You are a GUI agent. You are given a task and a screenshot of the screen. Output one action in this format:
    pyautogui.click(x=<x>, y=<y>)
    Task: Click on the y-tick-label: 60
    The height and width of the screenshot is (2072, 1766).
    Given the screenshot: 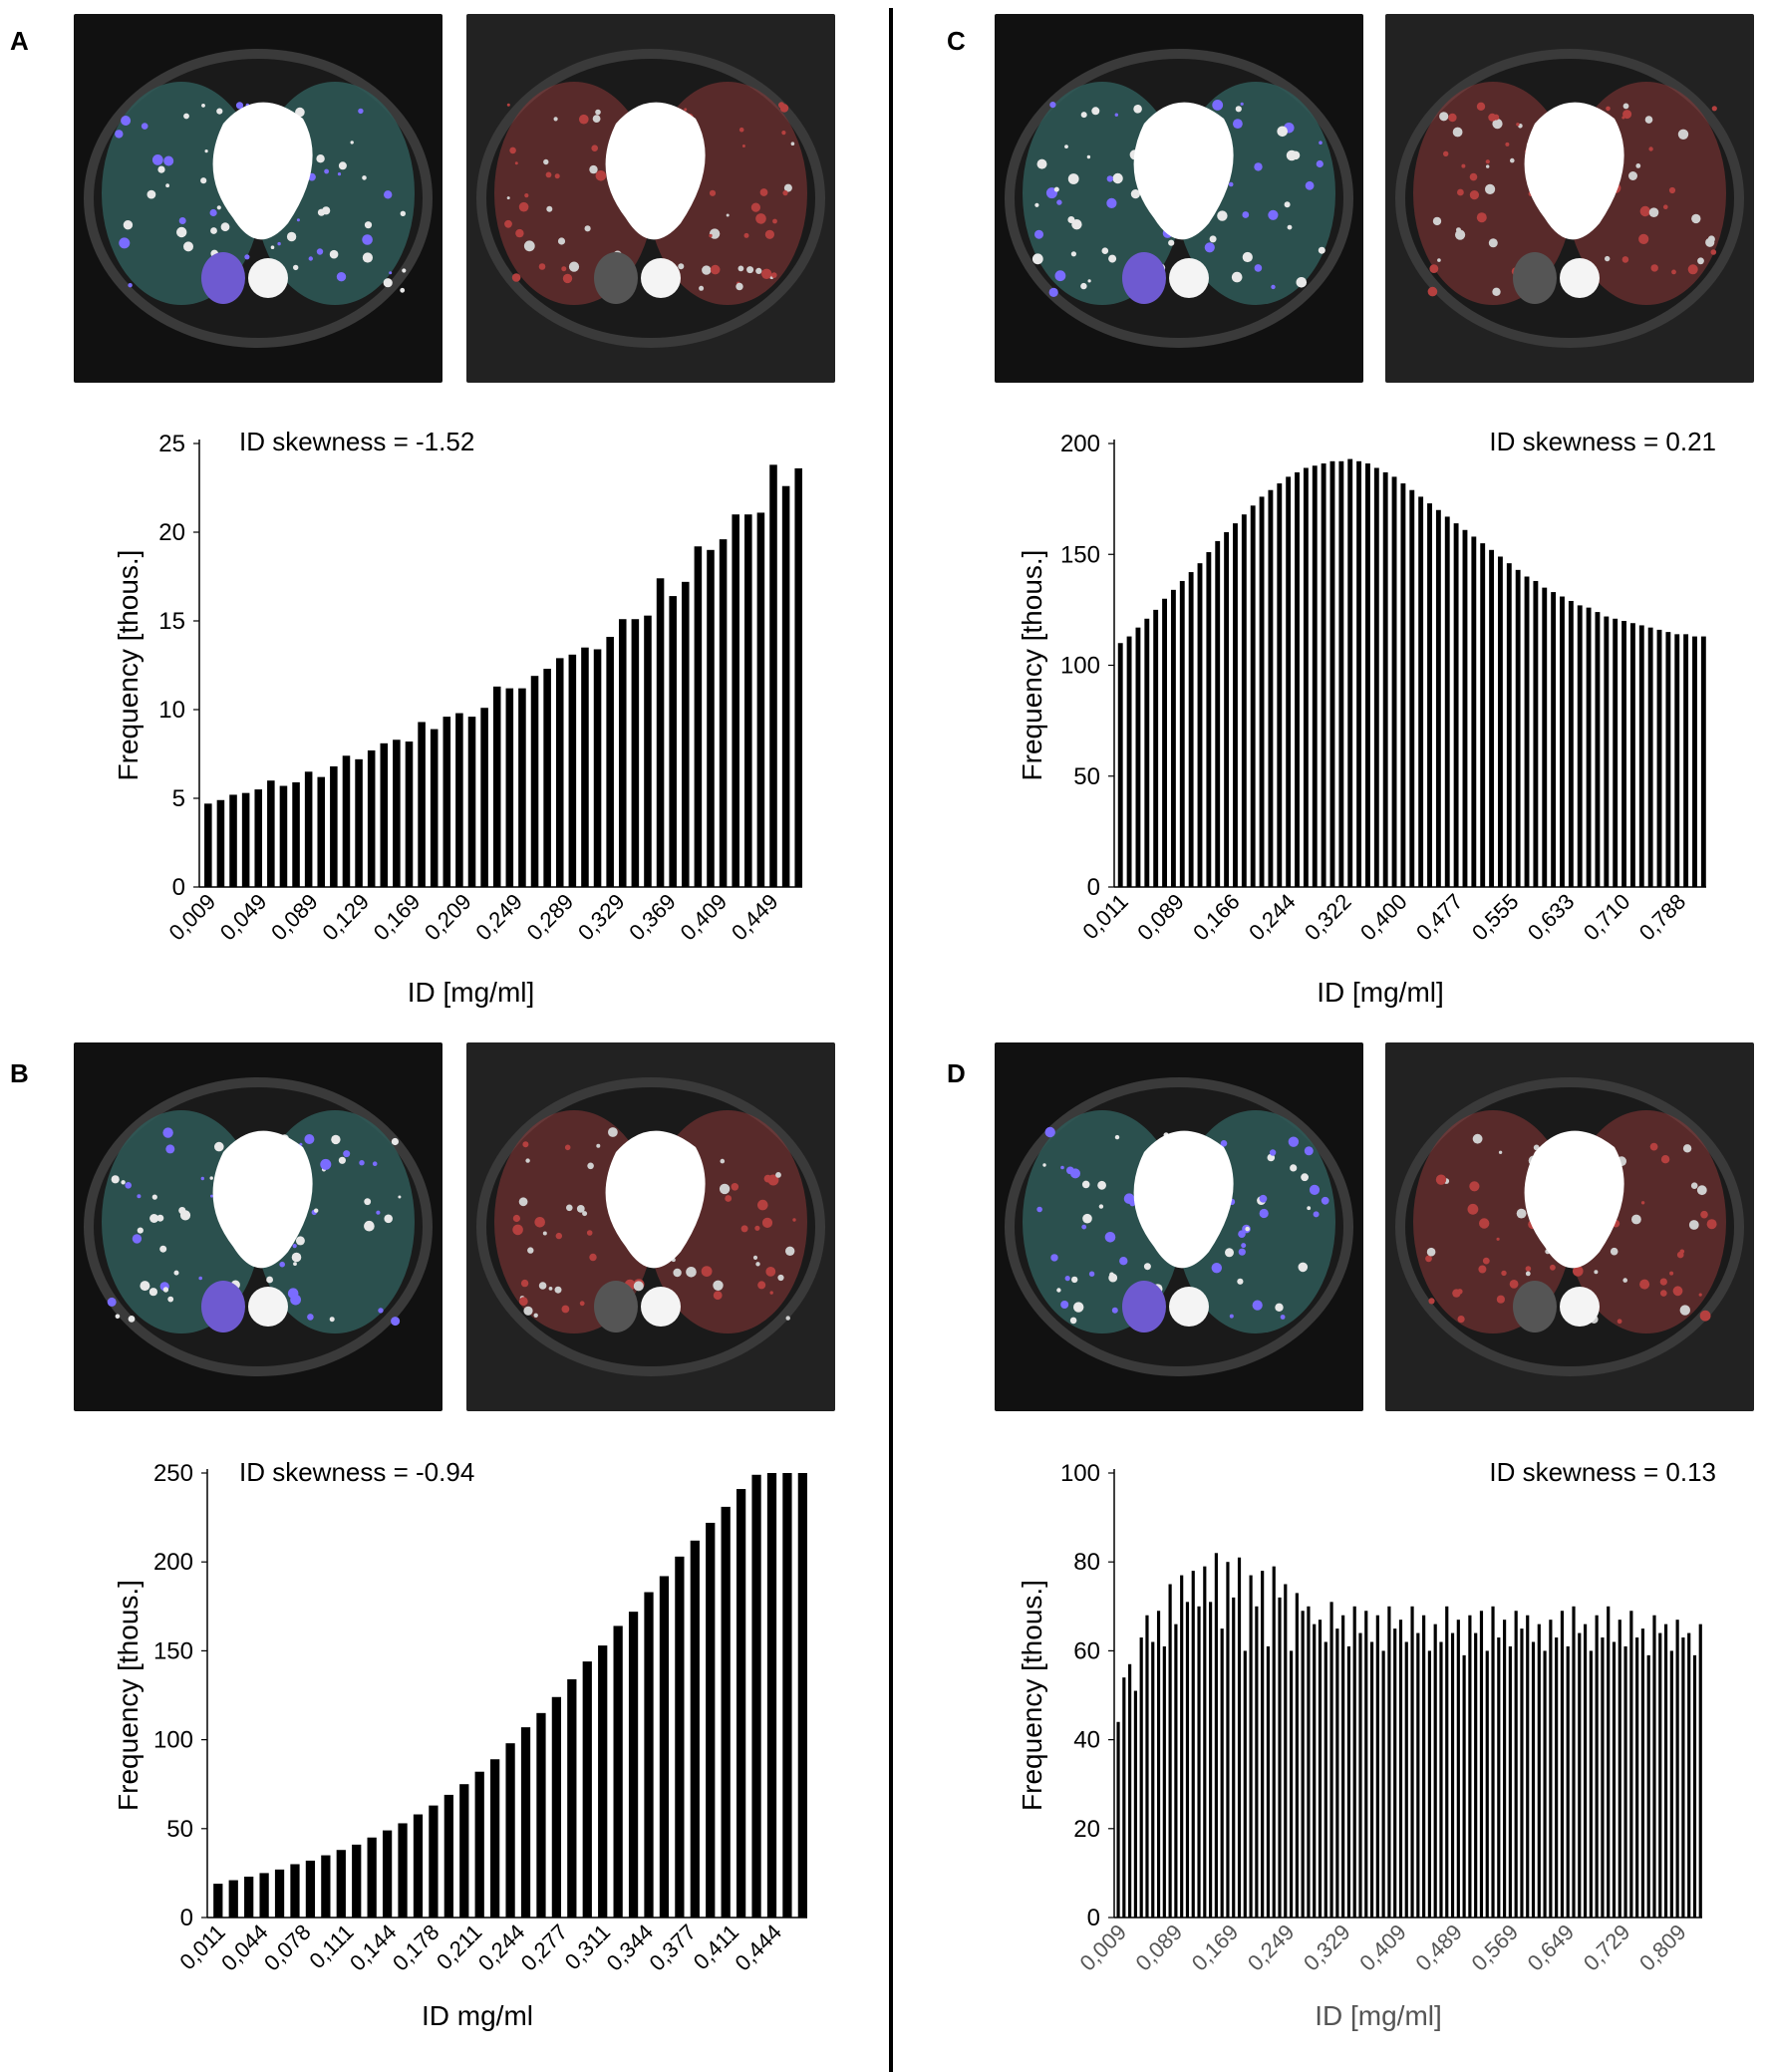 What is the action you would take?
    pyautogui.click(x=1086, y=1650)
    